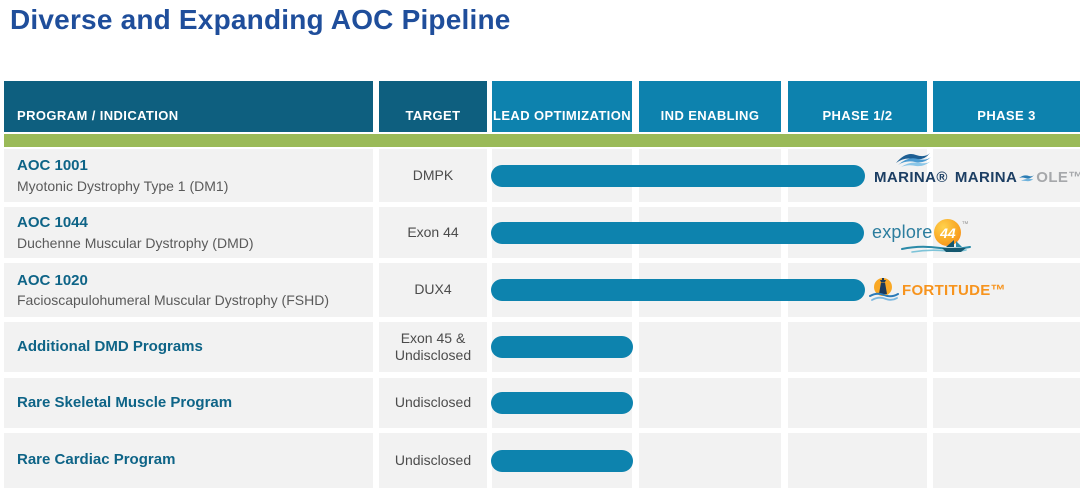  Describe the element at coordinates (433, 290) in the screenshot. I see `target-cell: DUX4` at that location.